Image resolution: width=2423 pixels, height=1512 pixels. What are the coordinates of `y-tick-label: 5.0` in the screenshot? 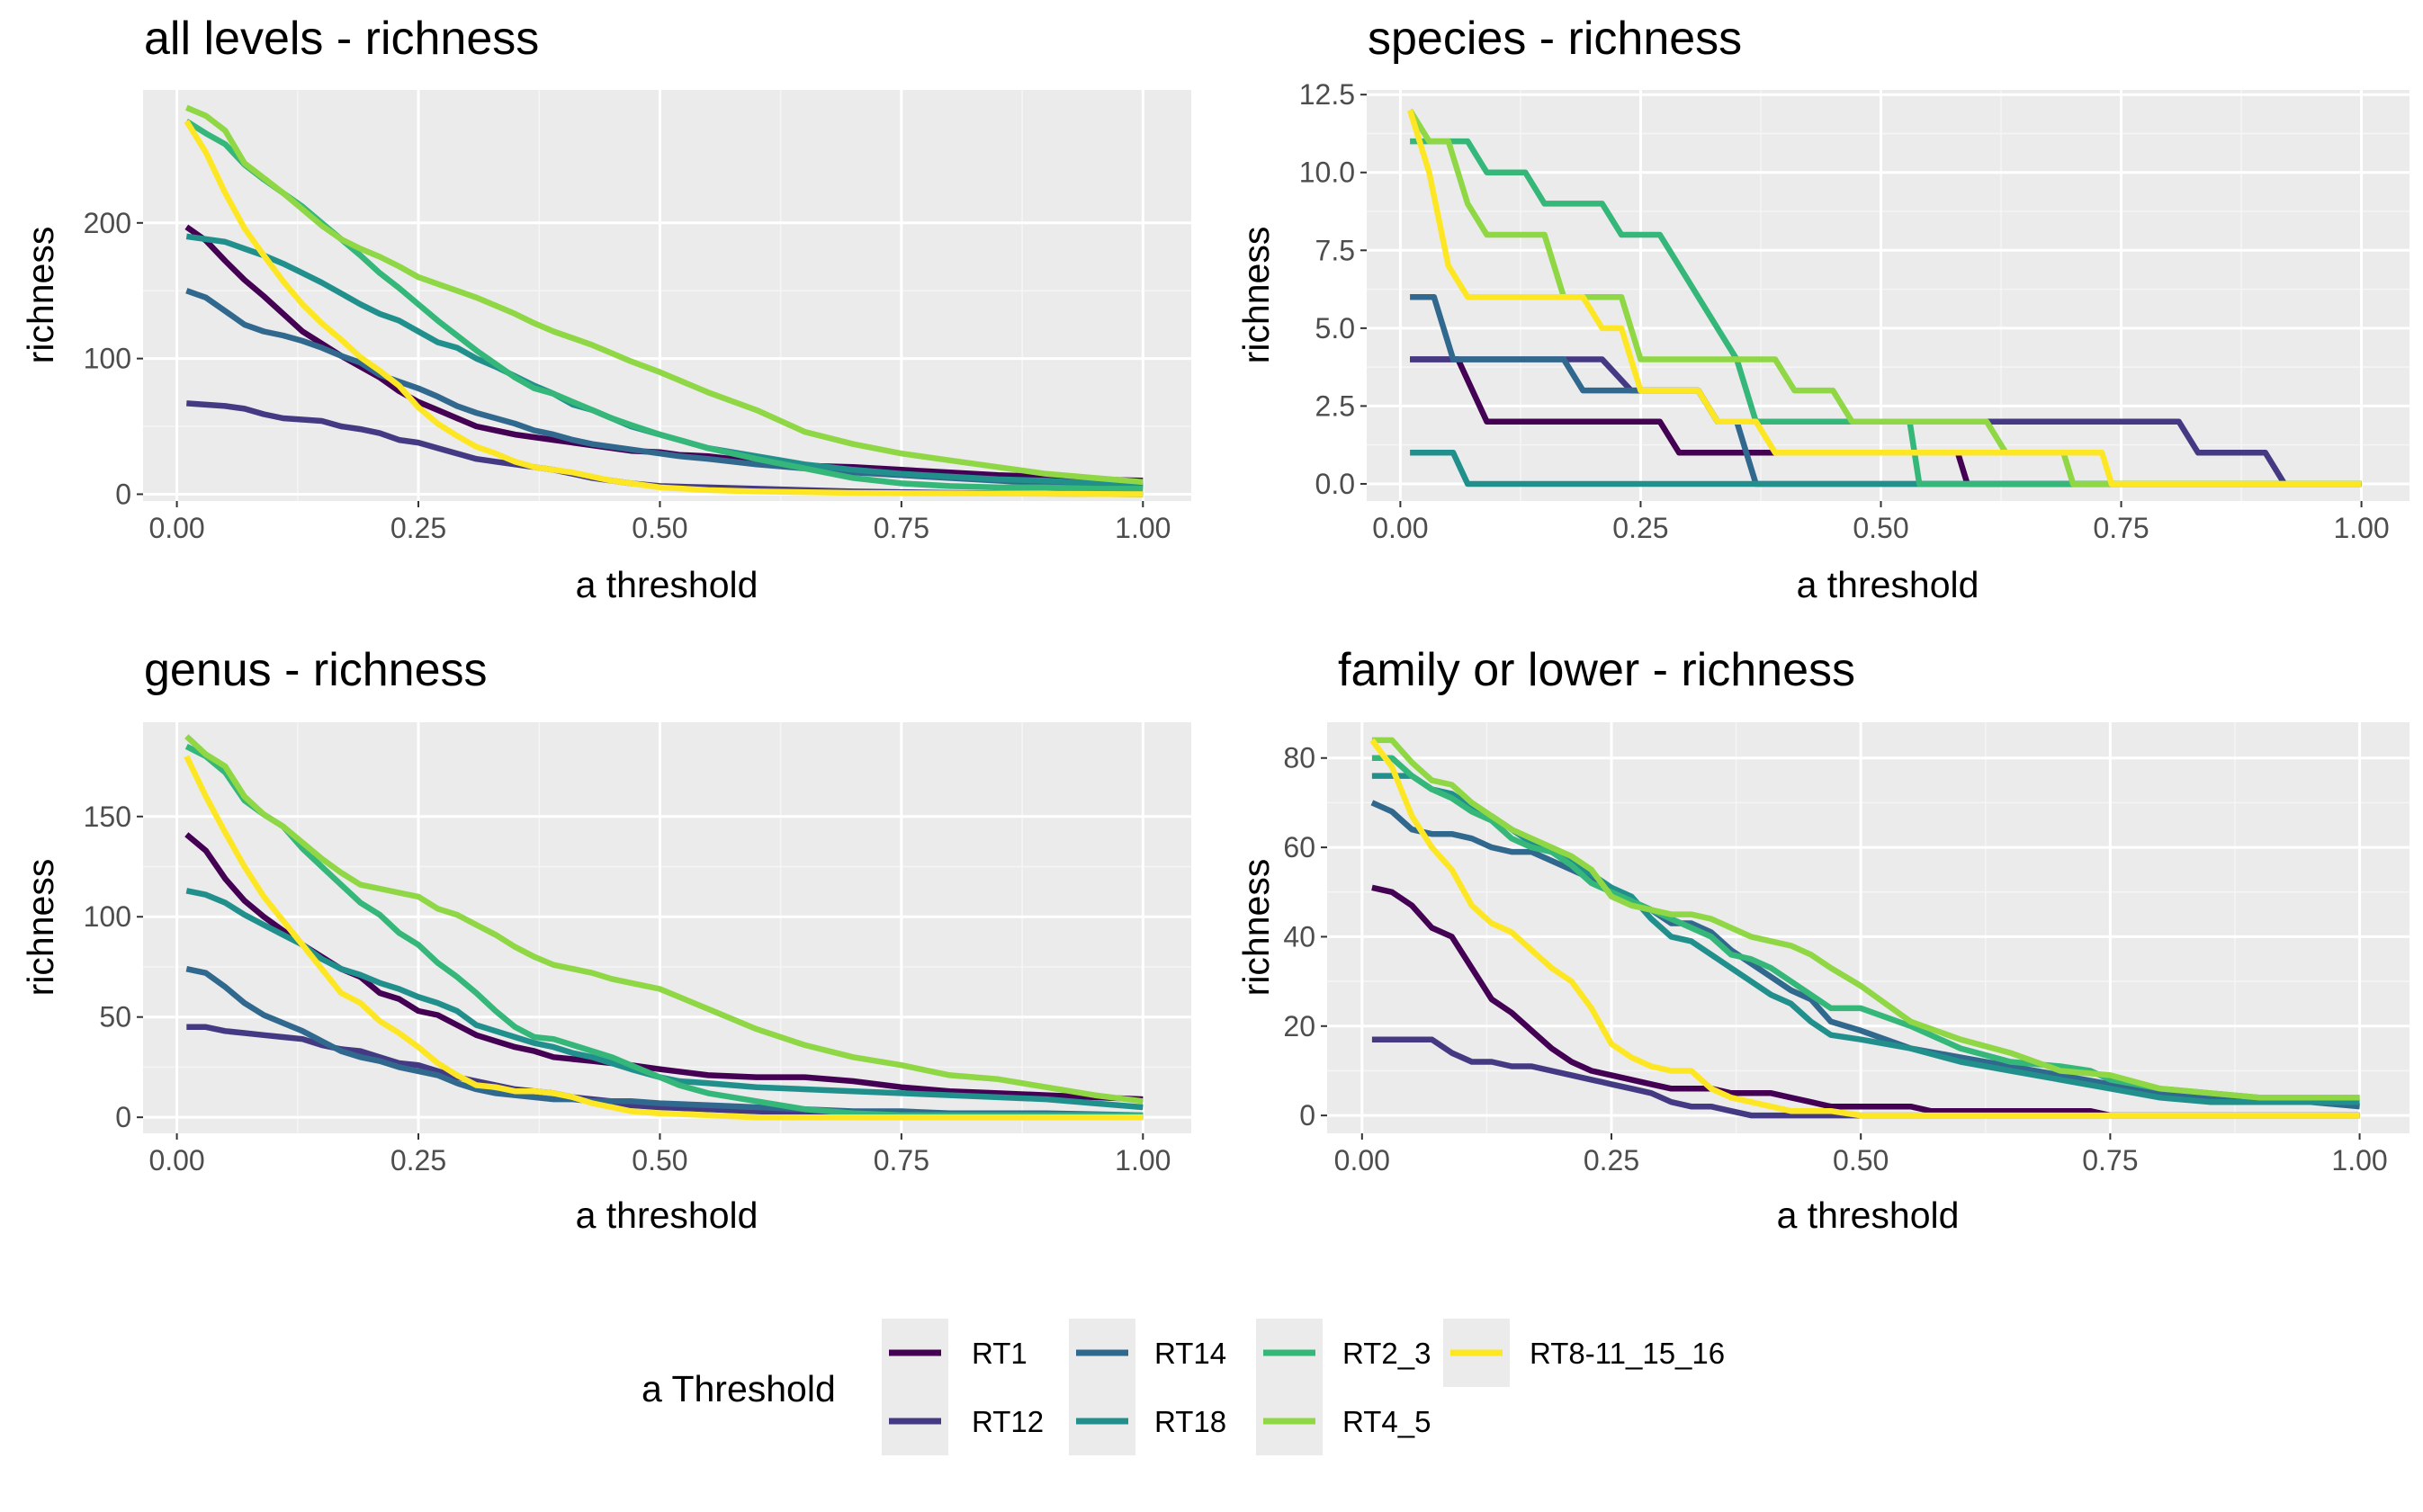 It's located at (1335, 328).